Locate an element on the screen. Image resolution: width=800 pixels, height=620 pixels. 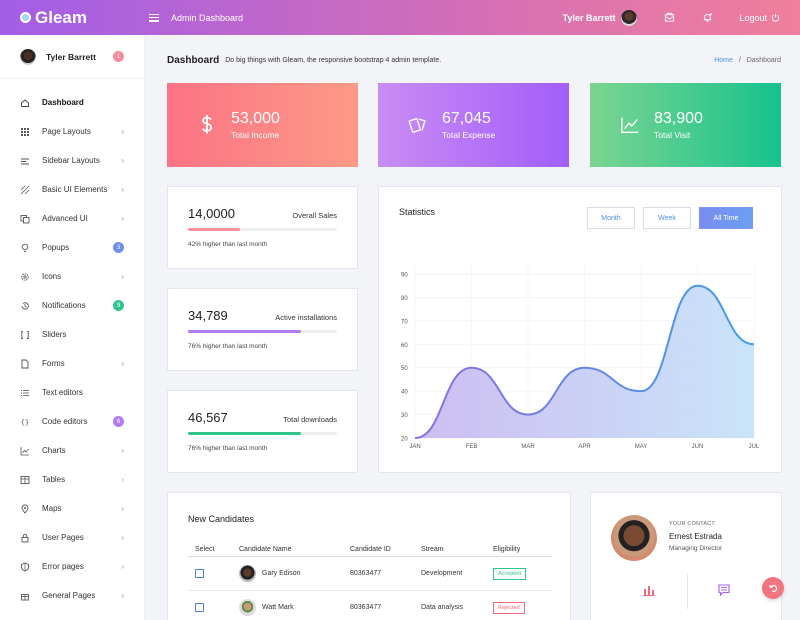
file-icon is located at coordinates (25, 364).